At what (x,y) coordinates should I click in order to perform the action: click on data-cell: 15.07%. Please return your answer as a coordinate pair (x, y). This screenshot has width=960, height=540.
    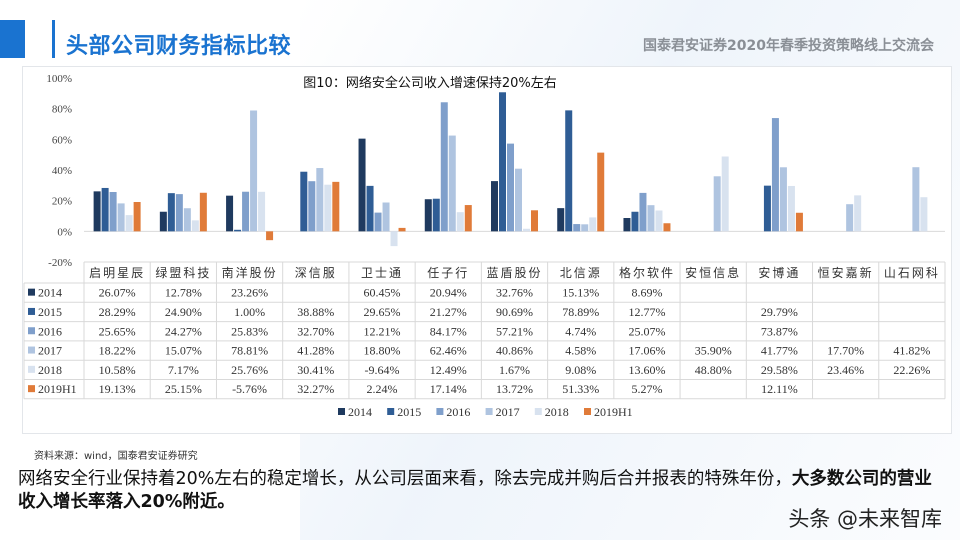
    Looking at the image, I should click on (183, 351).